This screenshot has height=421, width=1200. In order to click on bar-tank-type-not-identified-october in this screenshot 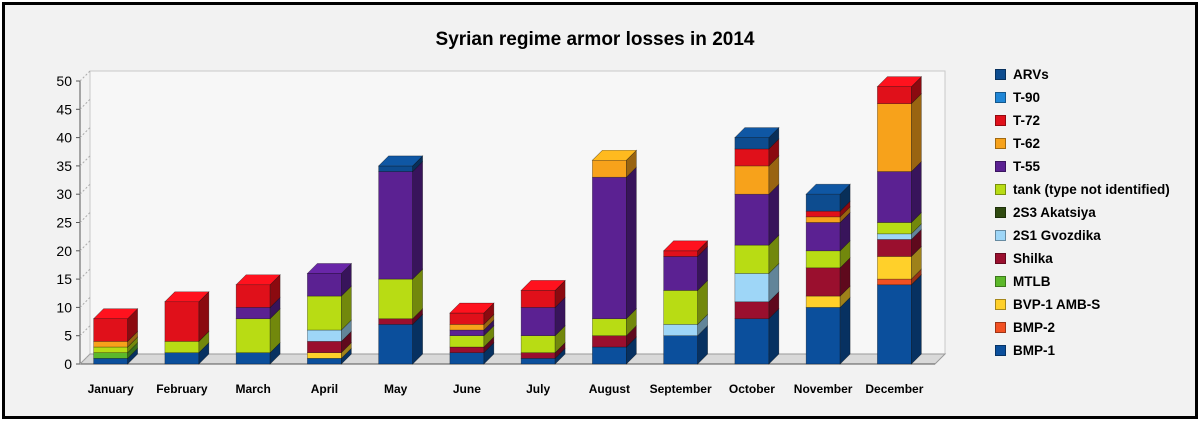, I will do `click(752, 259)`.